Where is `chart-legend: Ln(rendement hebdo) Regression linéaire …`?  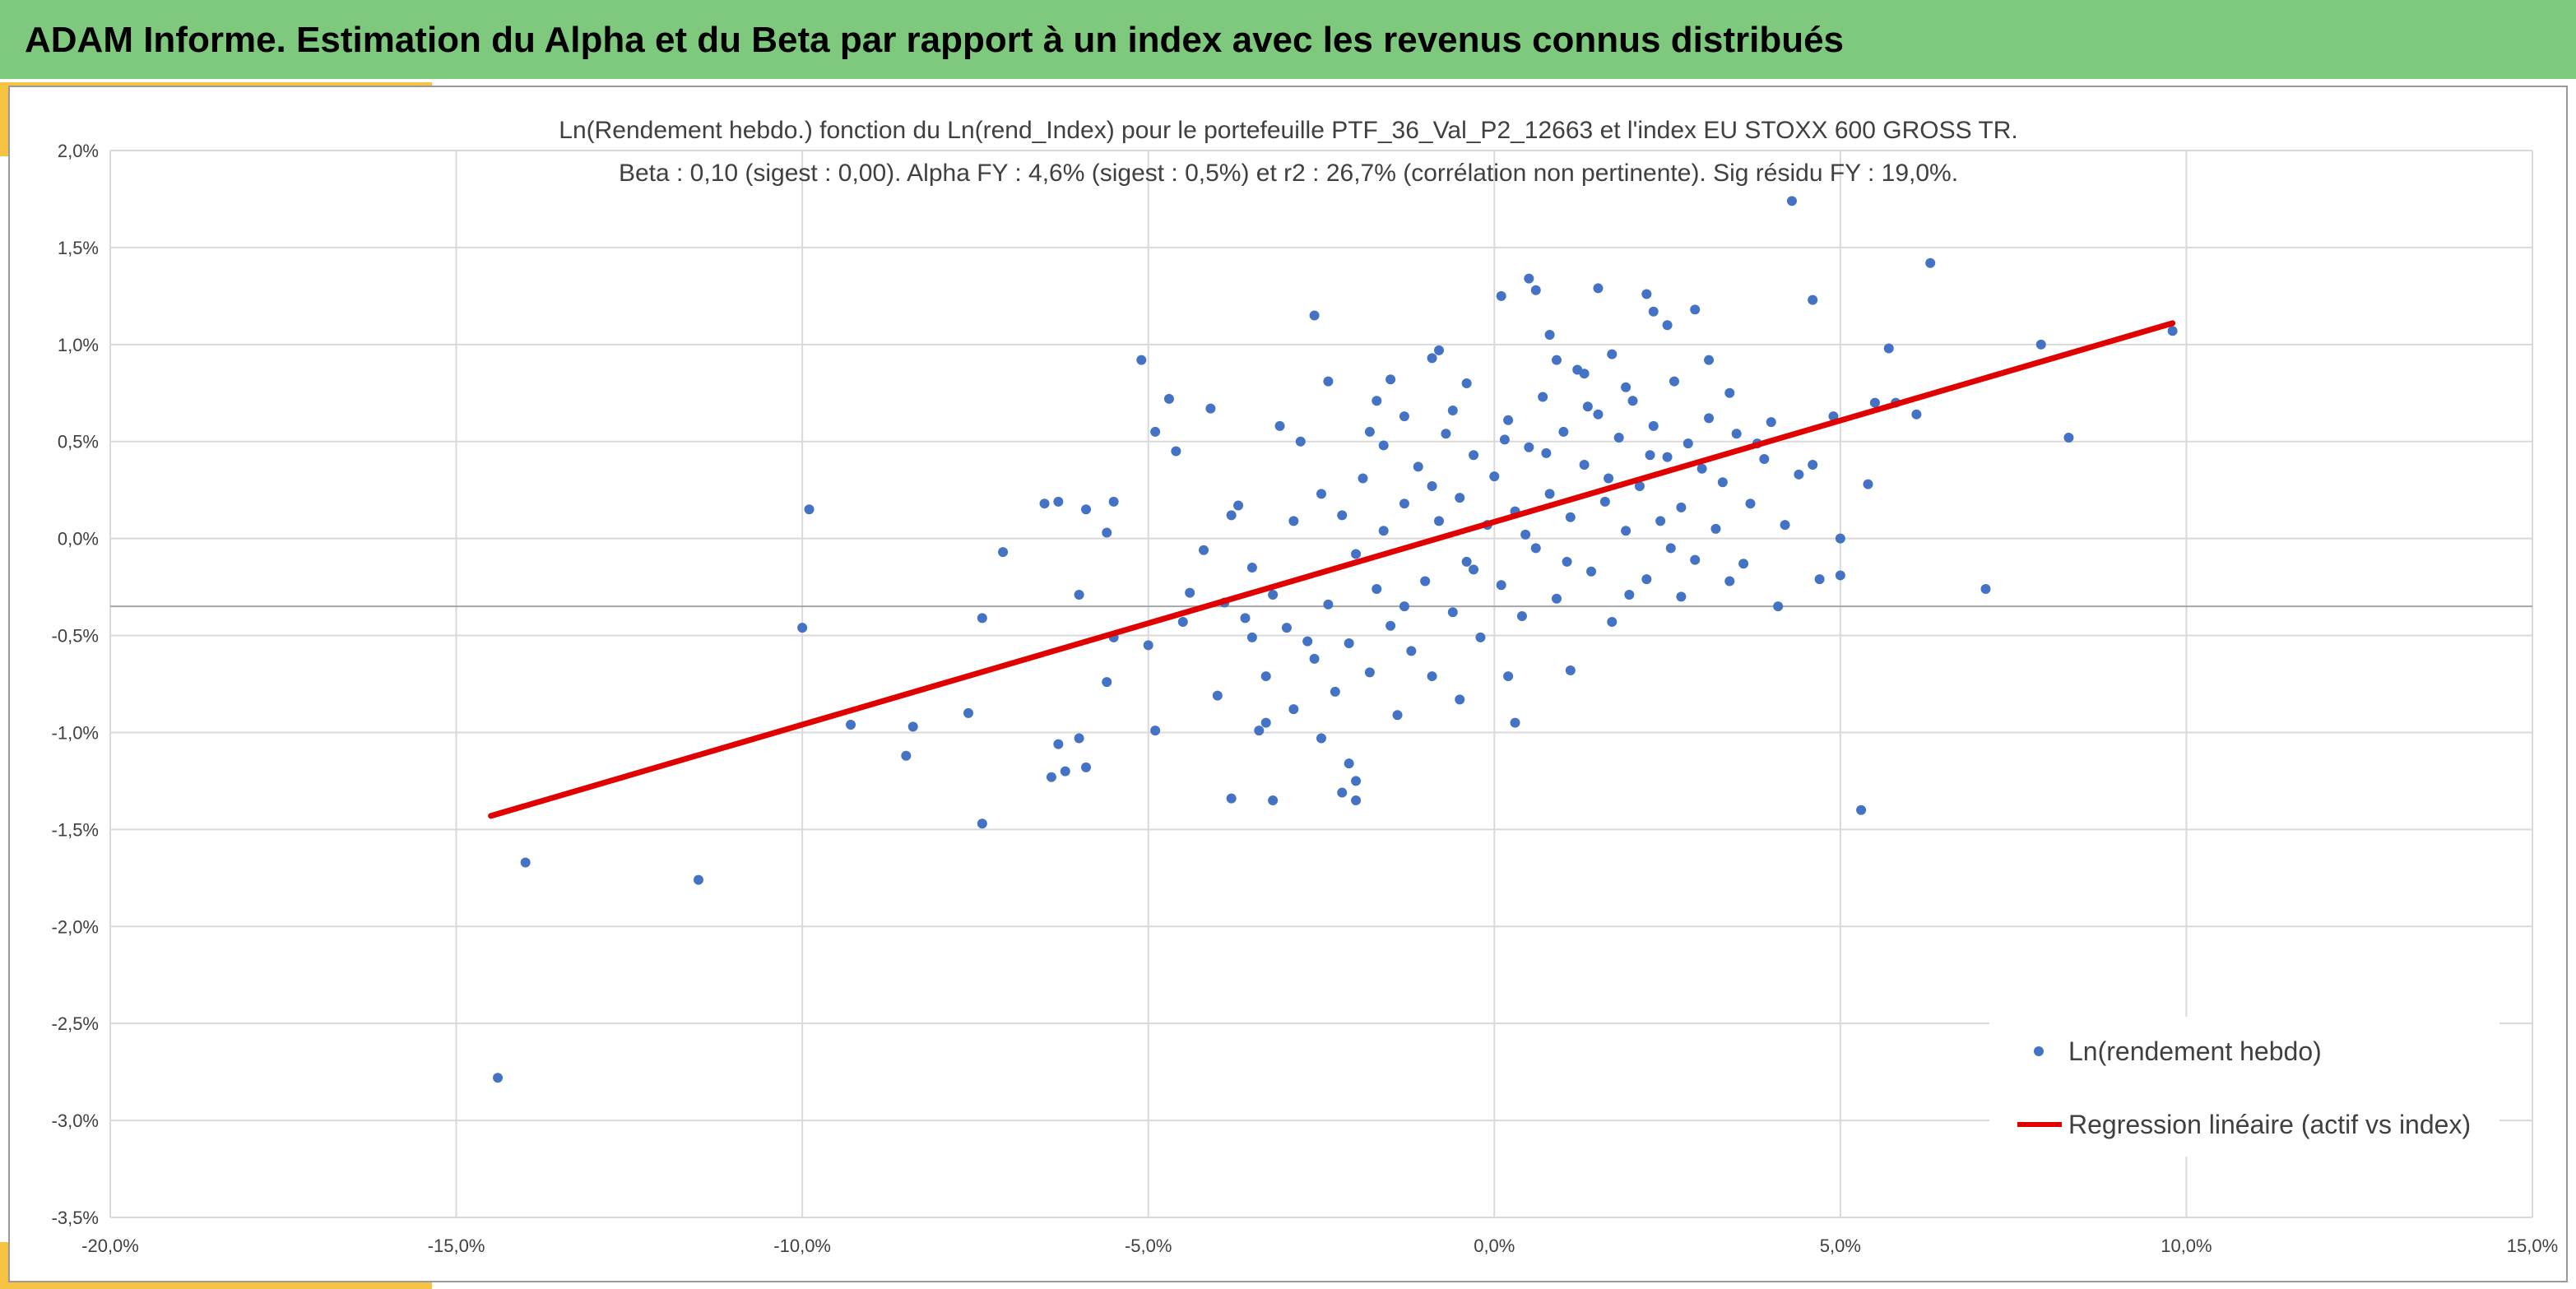 chart-legend: Ln(rendement hebdo) Regression linéaire … is located at coordinates (2244, 1087).